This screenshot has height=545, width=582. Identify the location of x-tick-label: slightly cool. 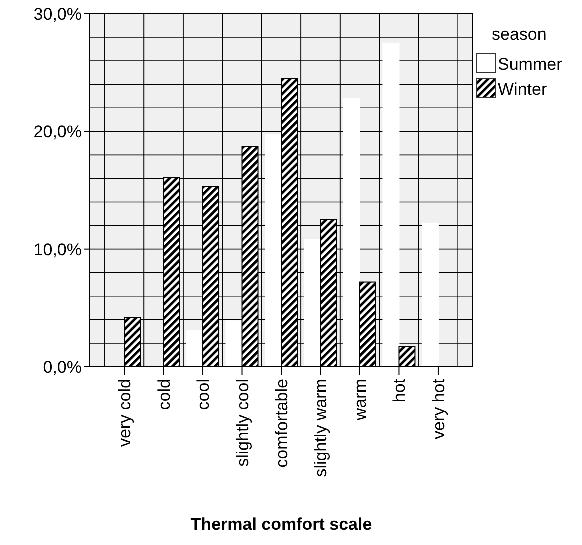
(242, 423).